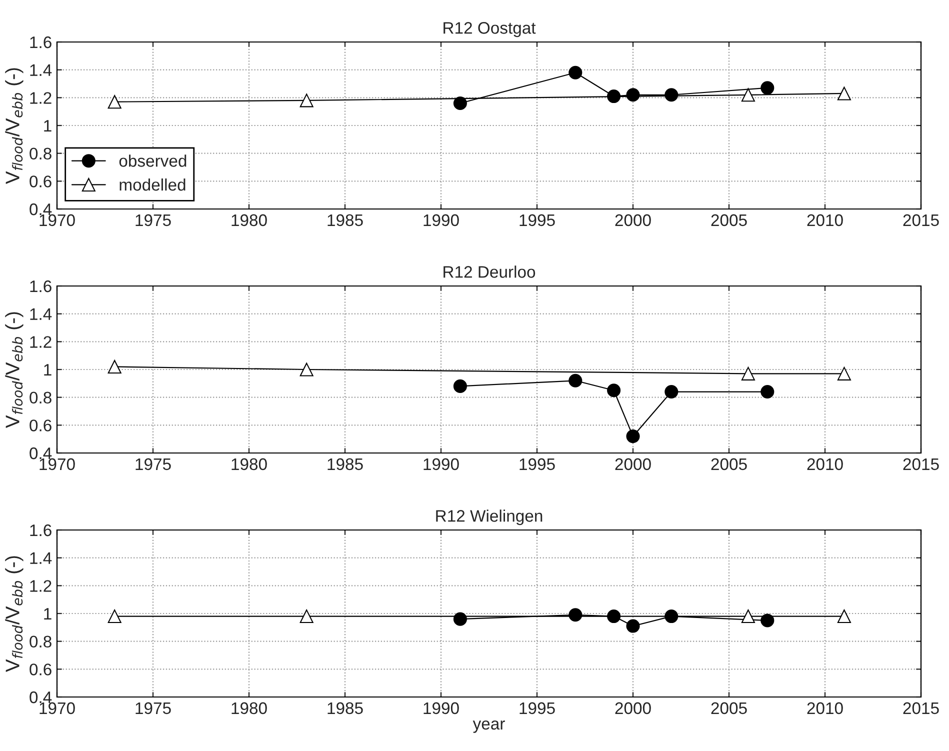 The height and width of the screenshot is (751, 949). Describe the element at coordinates (153, 184) in the screenshot. I see `legend-label: modelled` at that location.